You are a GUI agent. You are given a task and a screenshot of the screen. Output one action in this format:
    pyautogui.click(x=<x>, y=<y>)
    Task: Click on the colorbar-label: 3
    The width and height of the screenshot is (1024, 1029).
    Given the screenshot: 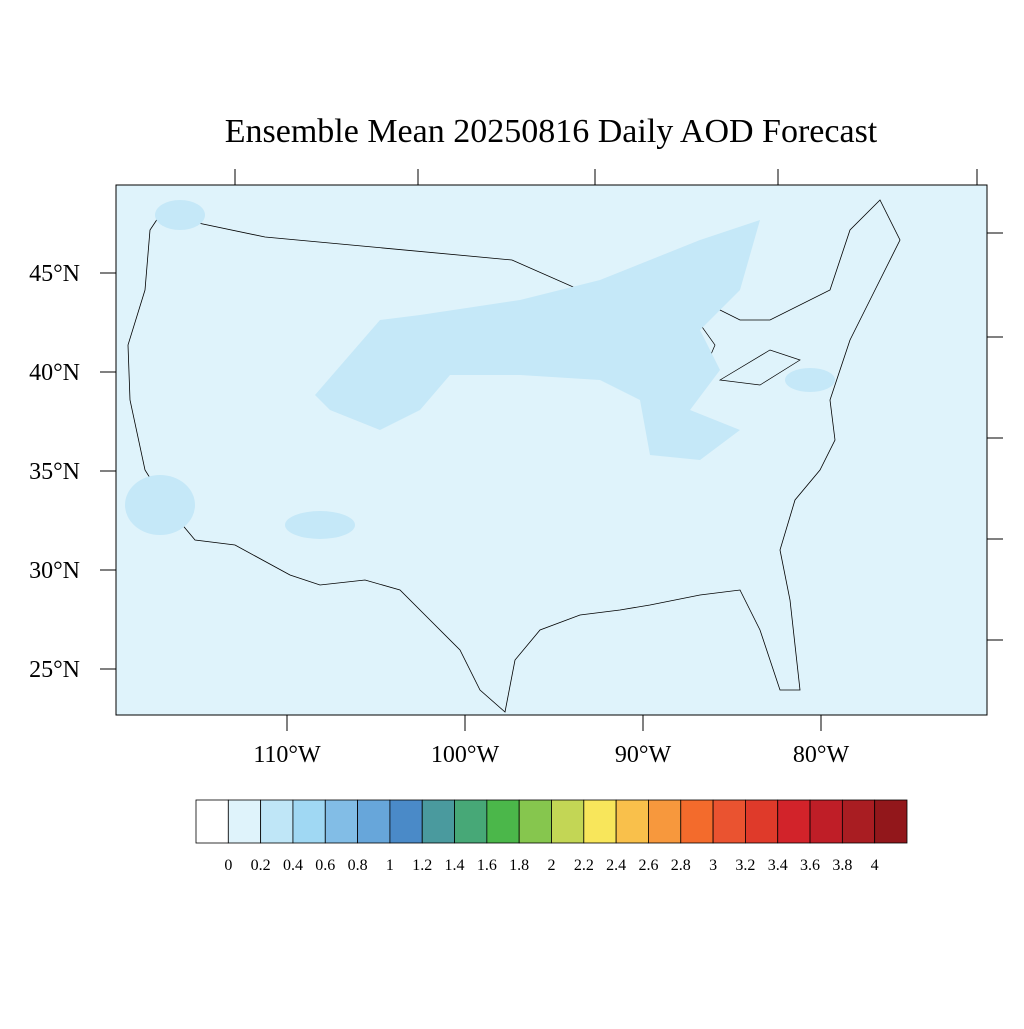 What is the action you would take?
    pyautogui.click(x=713, y=865)
    